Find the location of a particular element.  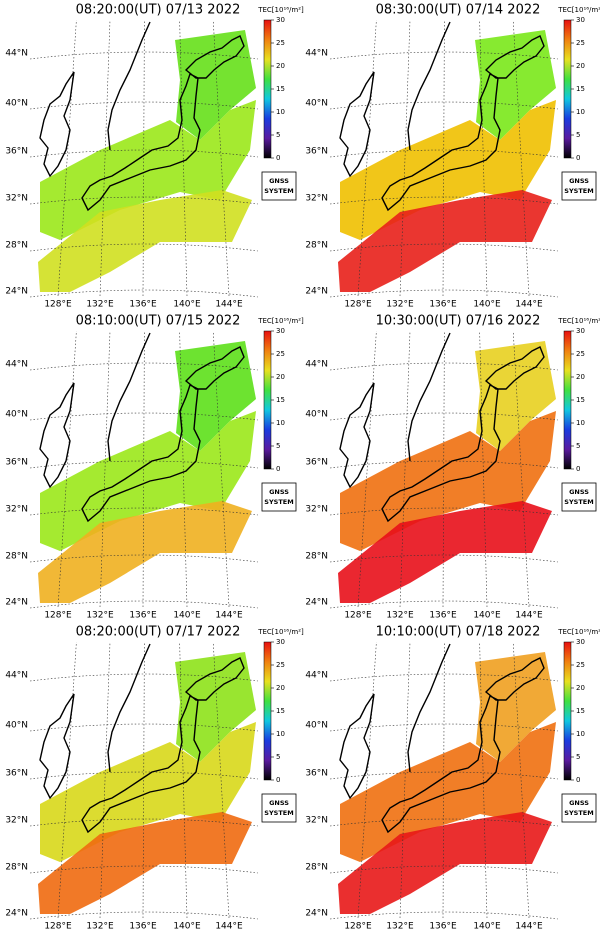

panel-title: 08:10:00(UT) 07/15 2022 is located at coordinates (158, 321).